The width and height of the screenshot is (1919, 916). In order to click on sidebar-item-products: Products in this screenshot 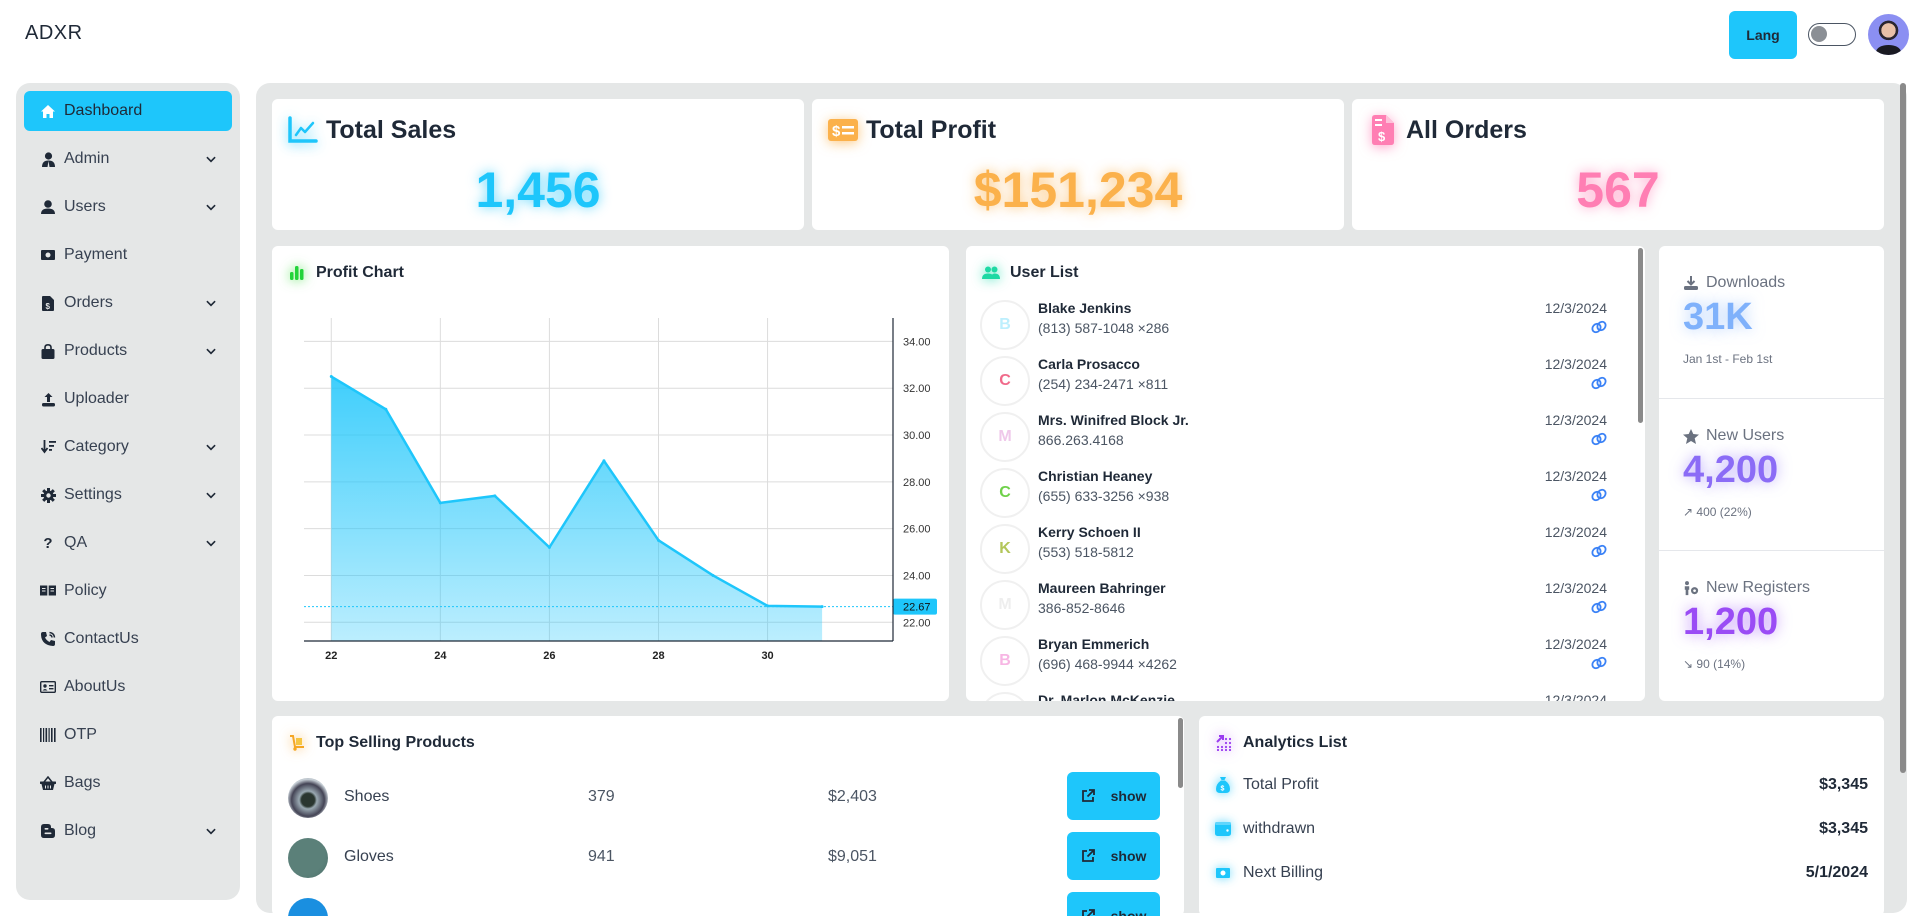, I will do `click(128, 351)`.